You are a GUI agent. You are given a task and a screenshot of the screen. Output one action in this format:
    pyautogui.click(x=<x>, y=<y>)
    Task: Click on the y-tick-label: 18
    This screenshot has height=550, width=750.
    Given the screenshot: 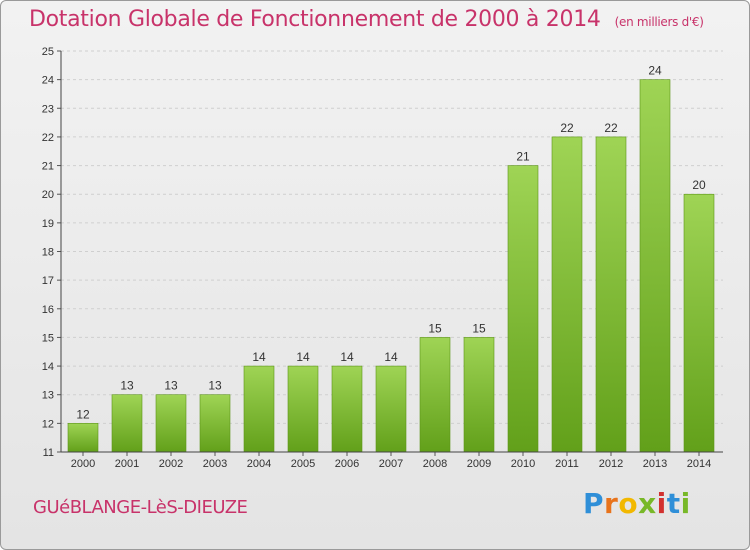 What is the action you would take?
    pyautogui.click(x=48, y=253)
    